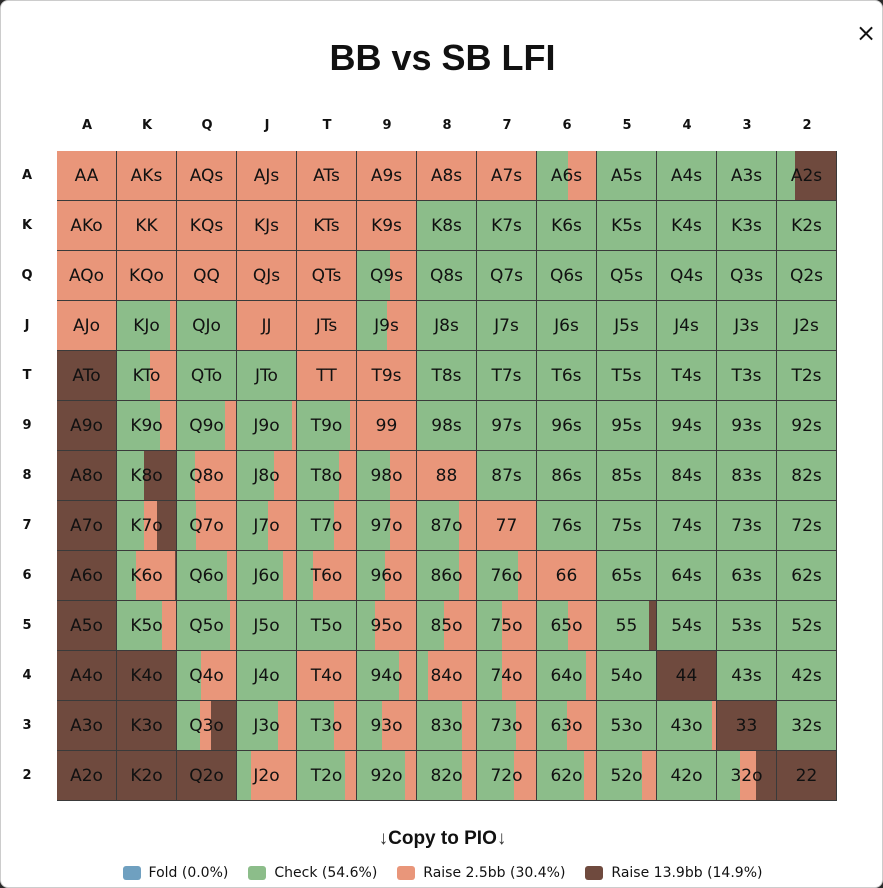  I want to click on hand-cell: AA, so click(87, 176).